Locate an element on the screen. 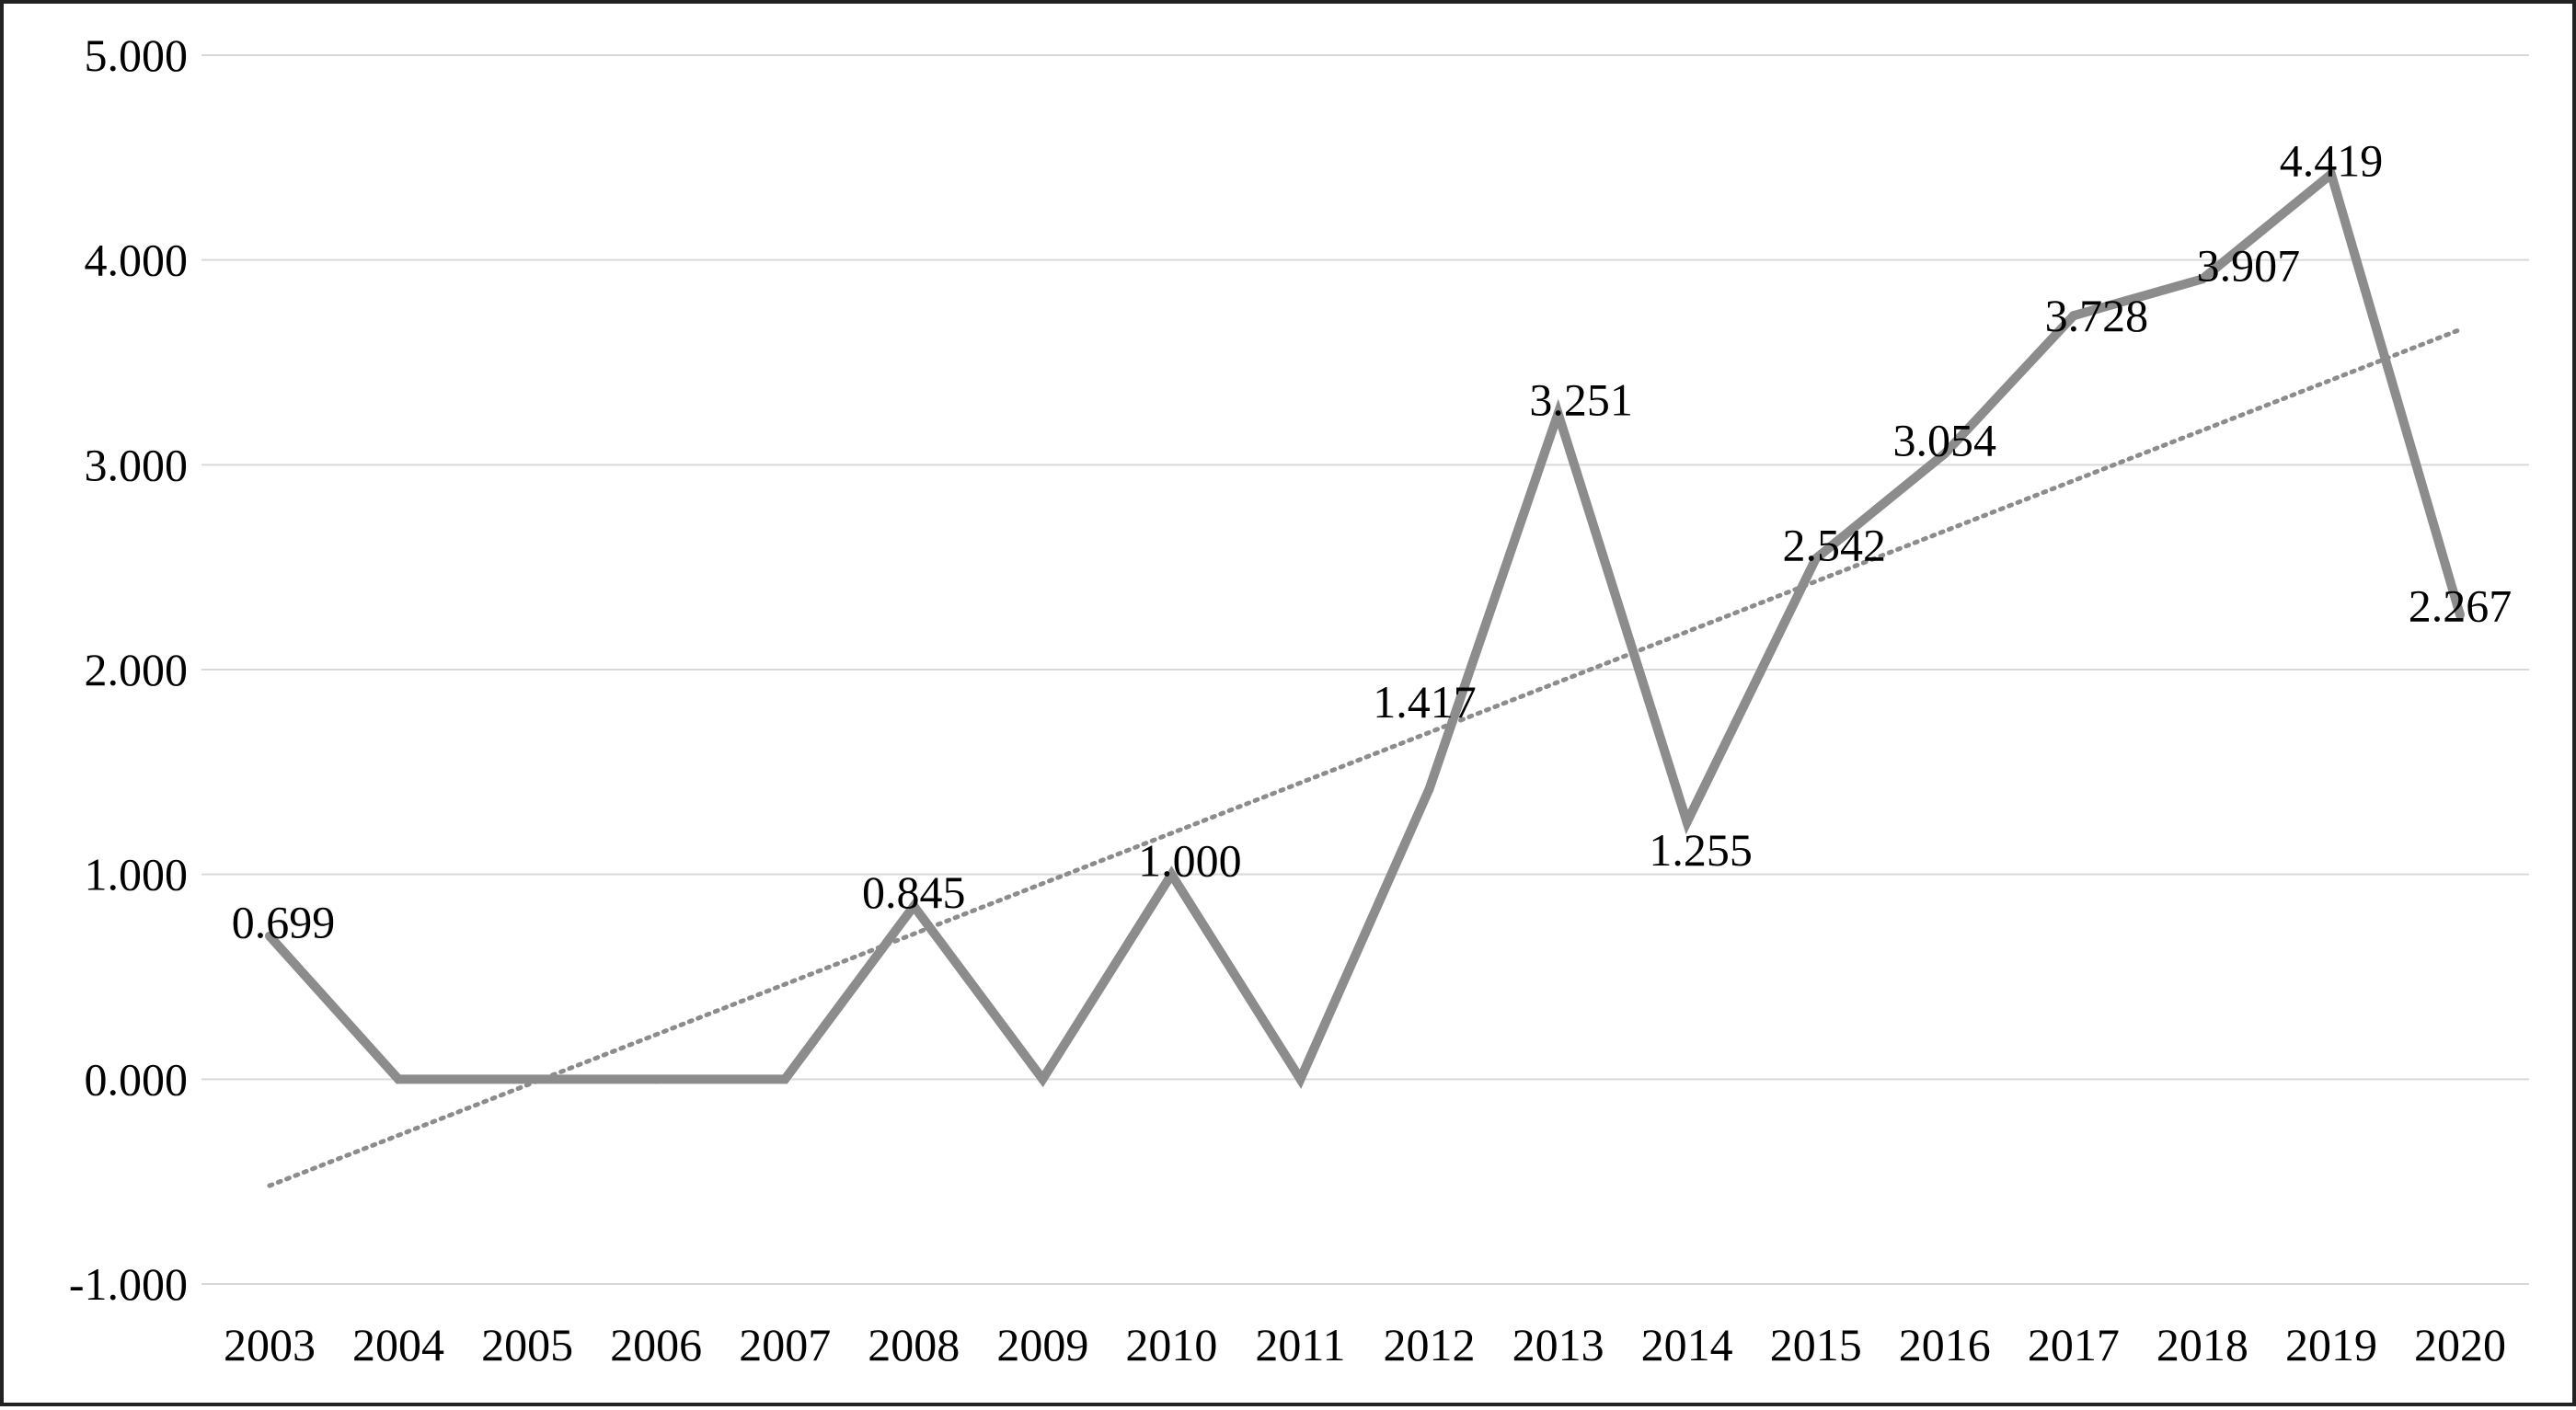 This screenshot has height=1410, width=2576. y-tick-label: -1.000 is located at coordinates (128, 1284).